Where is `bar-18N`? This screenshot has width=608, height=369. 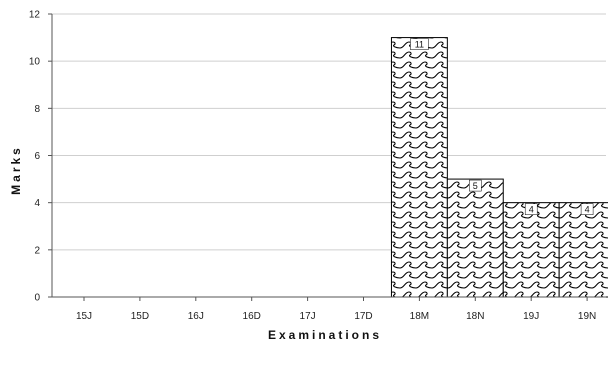
bar-18N is located at coordinates (475, 238).